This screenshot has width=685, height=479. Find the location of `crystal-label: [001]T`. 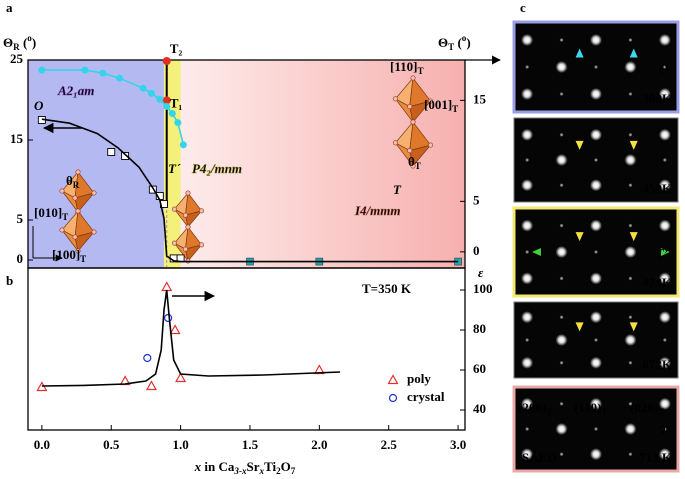

crystal-label: [001]T is located at coordinates (441, 105).